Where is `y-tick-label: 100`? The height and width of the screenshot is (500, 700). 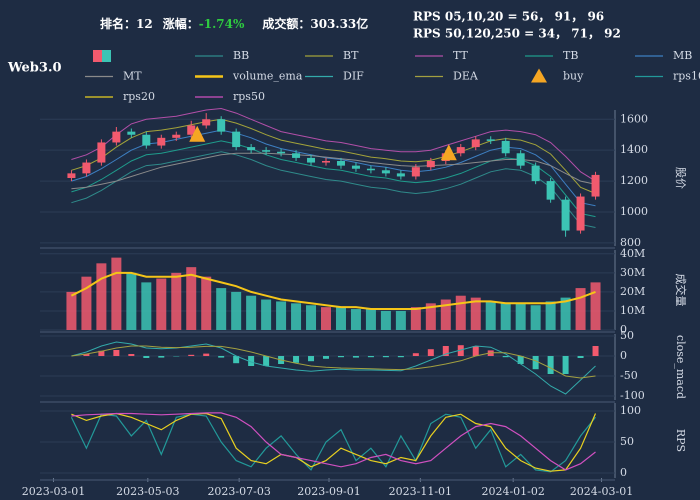
y-tick-label: 100 is located at coordinates (630, 410).